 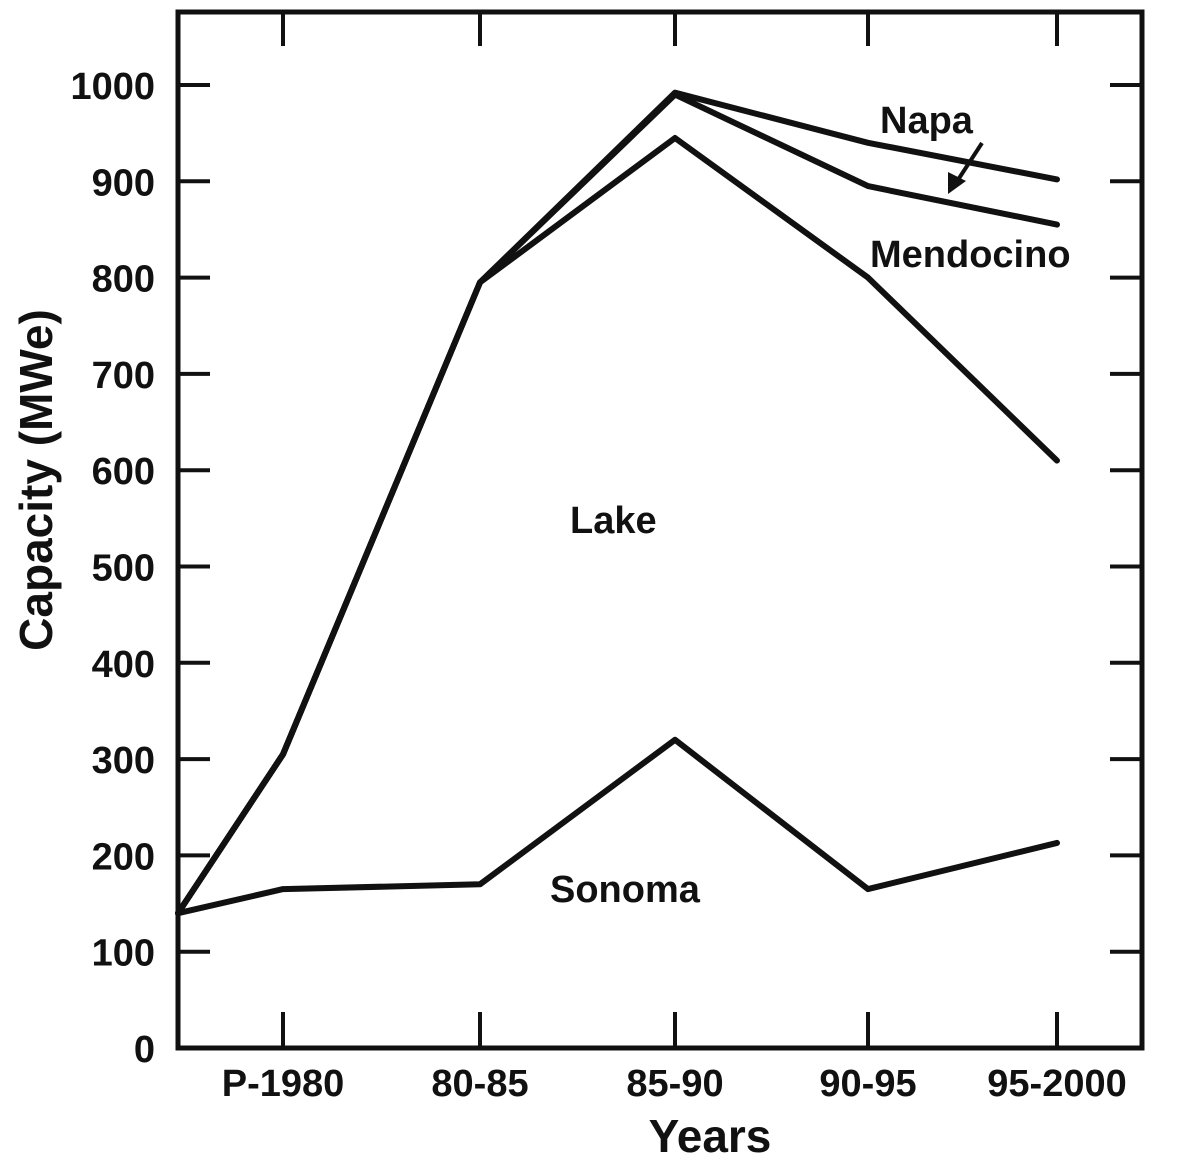 I want to click on series-line-sonoma, so click(x=617, y=826).